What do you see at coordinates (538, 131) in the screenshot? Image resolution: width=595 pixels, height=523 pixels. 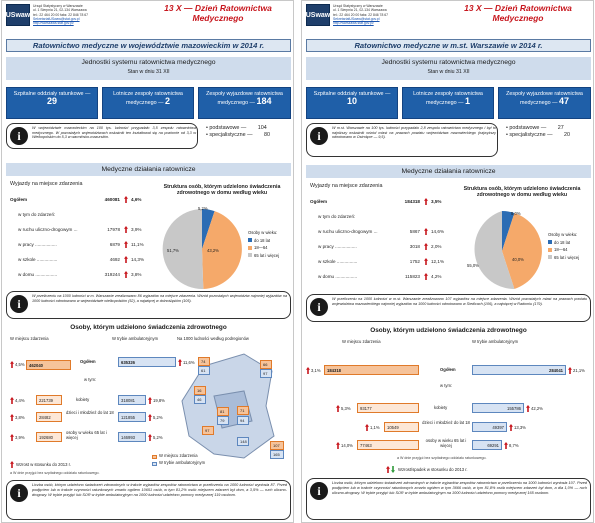 I see `ambulance-types: • podstawowe — 27 • specjalistyczne — 20` at bounding box center [538, 131].